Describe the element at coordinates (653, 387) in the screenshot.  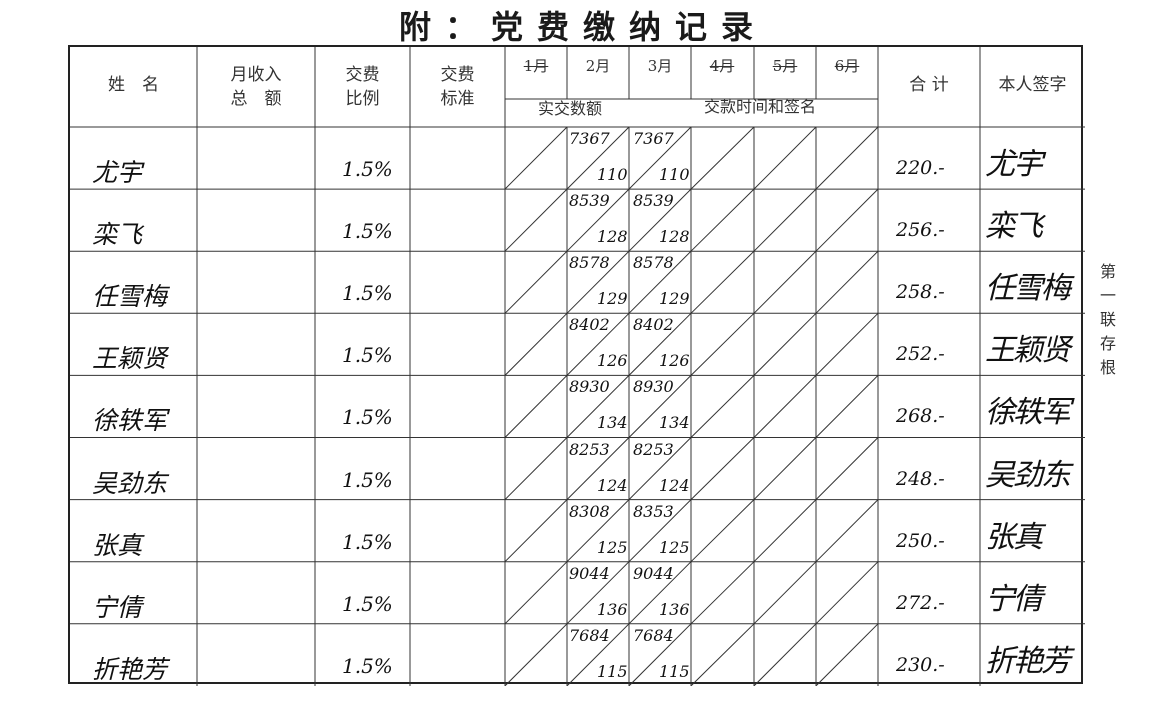
I see `mar-income: 8930` at that location.